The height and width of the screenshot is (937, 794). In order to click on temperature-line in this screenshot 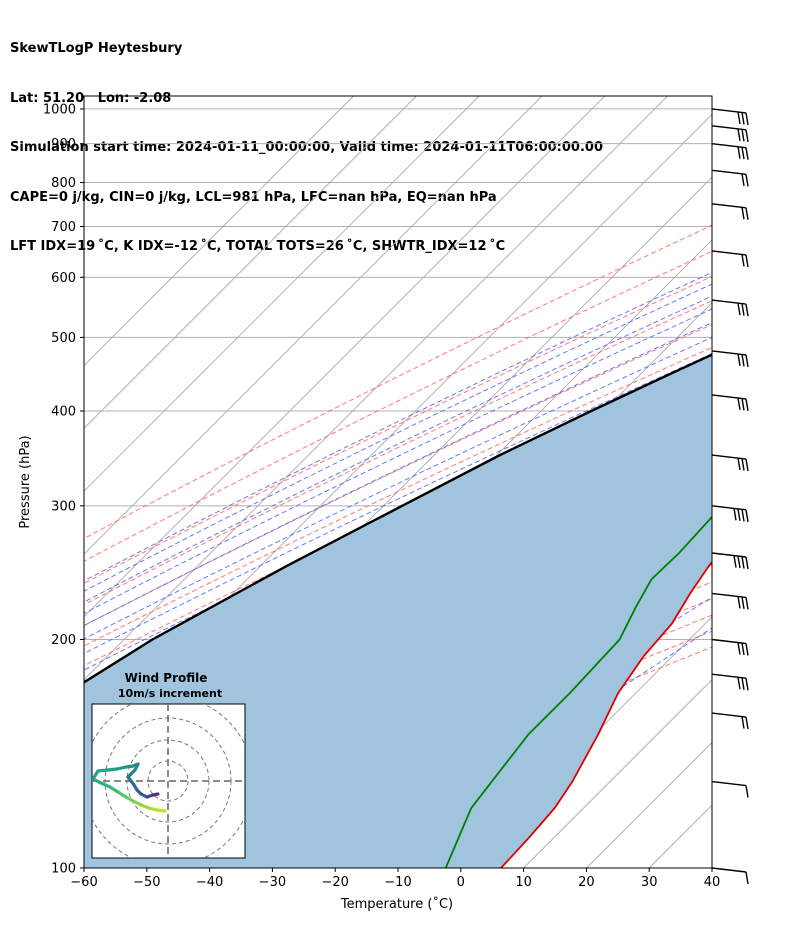, I will do `click(606, 714)`.